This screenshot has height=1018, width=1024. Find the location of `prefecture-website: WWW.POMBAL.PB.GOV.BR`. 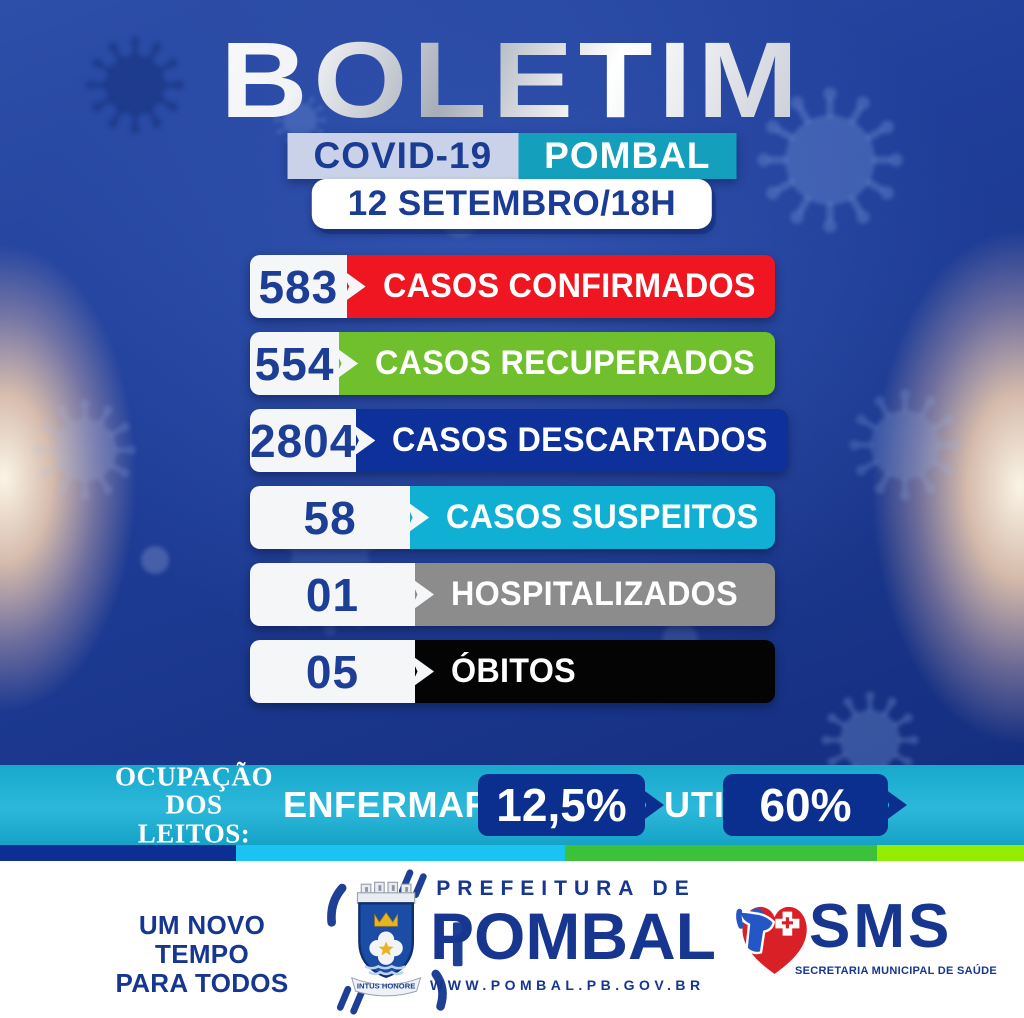

prefecture-website: WWW.POMBAL.PB.GOV.BR is located at coordinates (567, 985).